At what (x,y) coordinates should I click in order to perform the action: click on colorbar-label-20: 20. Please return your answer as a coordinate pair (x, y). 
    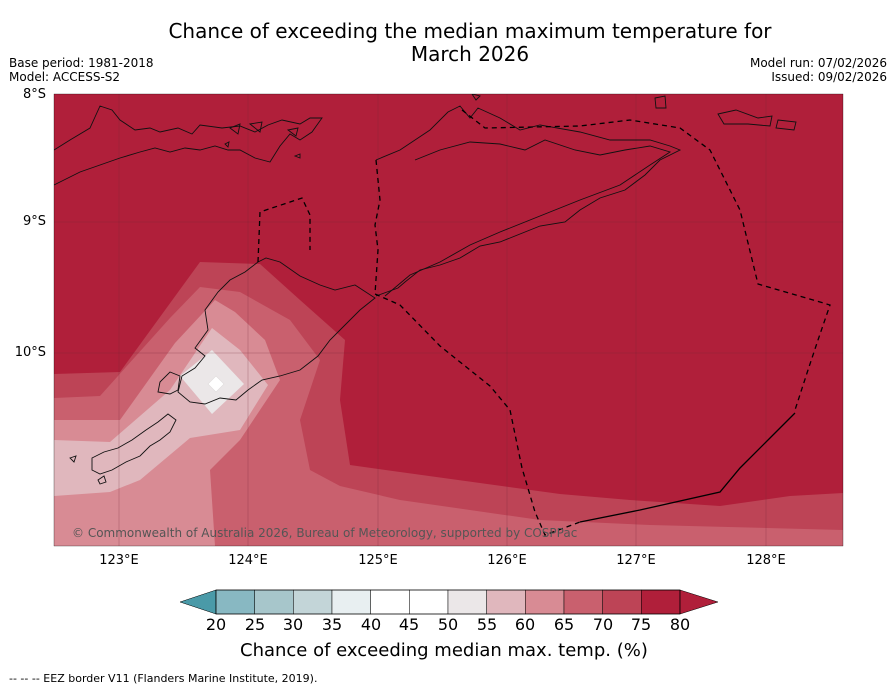
    Looking at the image, I should click on (216, 624).